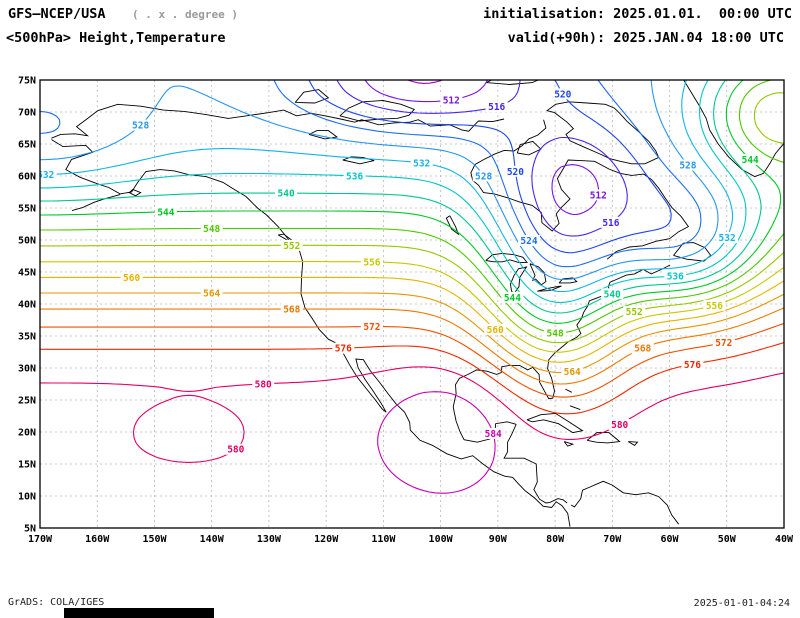 Image resolution: width=800 pixels, height=618 pixels. I want to click on contour-label-520: 520, so click(562, 94).